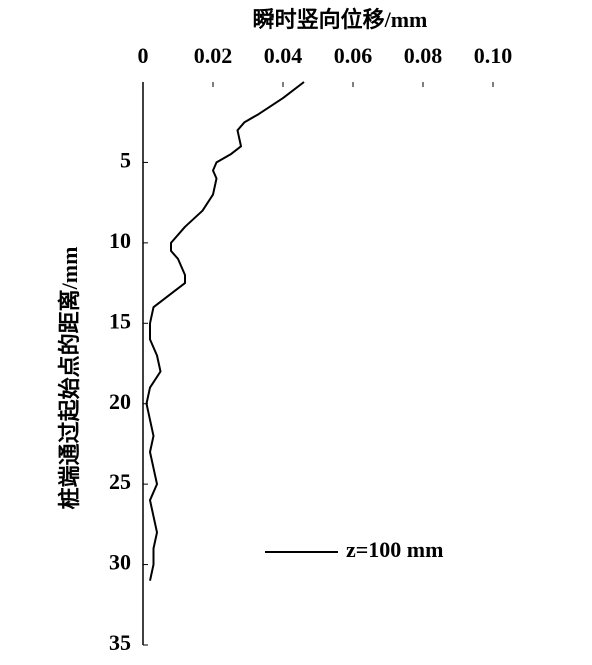  What do you see at coordinates (120, 320) in the screenshot?
I see `y-tick-label: 15` at bounding box center [120, 320].